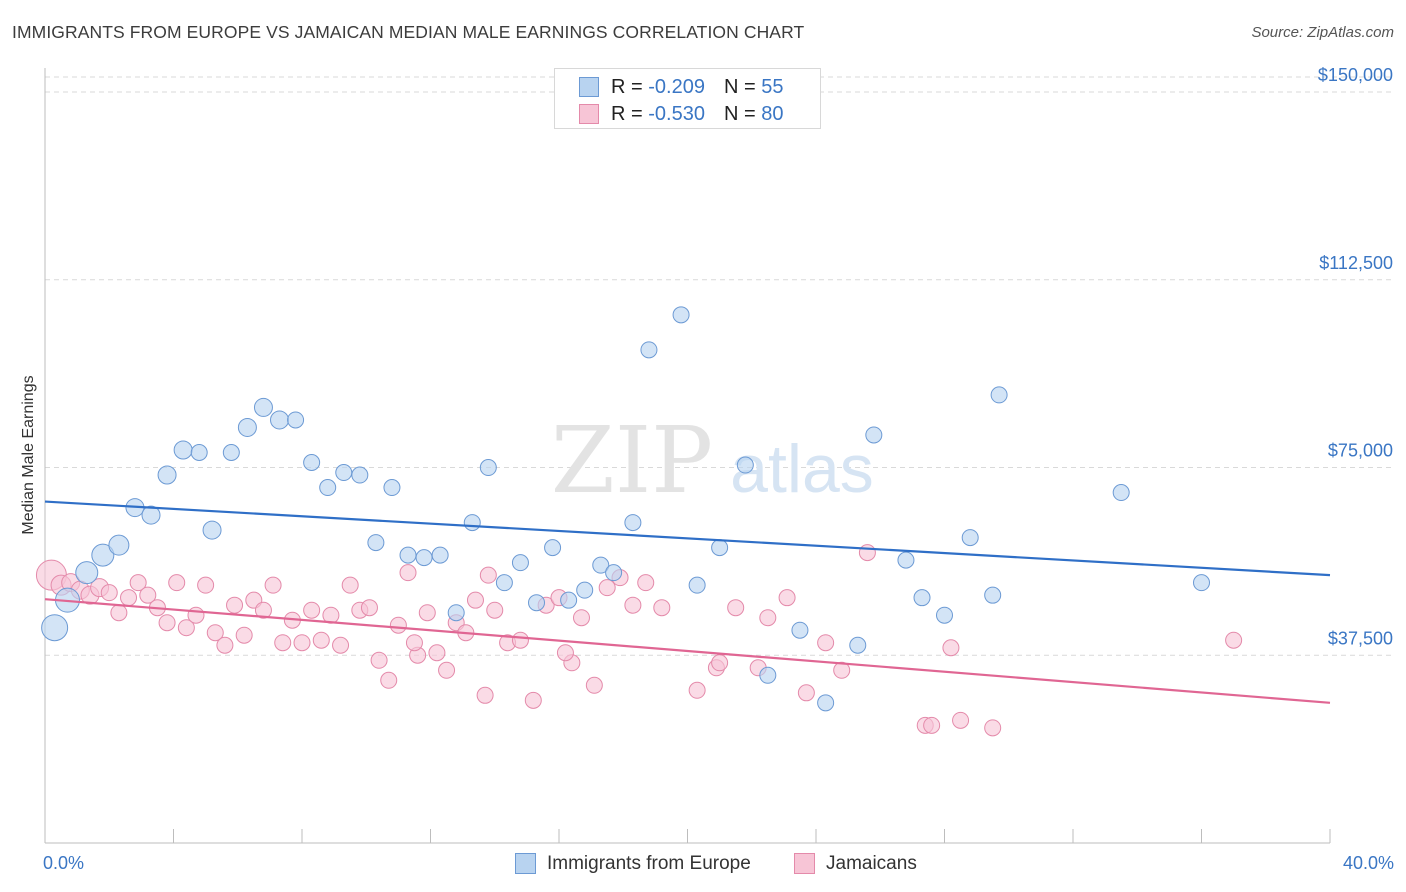 The width and height of the screenshot is (1406, 892). Describe the element at coordinates (1368, 863) in the screenshot. I see `x-tick-label-max: 40.0%` at that location.